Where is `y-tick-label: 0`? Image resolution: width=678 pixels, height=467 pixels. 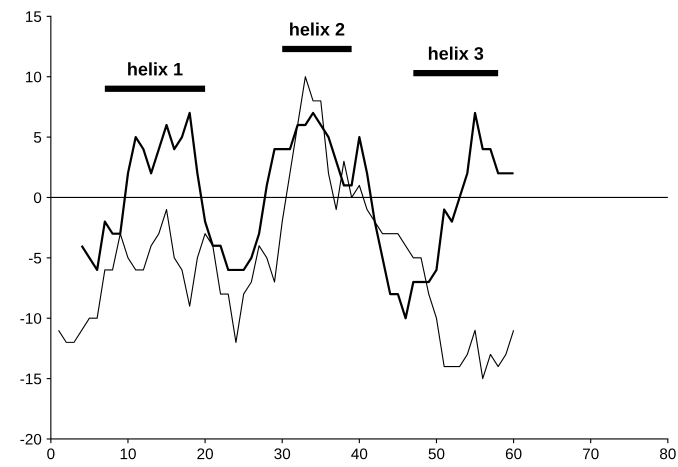
y-tick-label: 0 is located at coordinates (38, 198).